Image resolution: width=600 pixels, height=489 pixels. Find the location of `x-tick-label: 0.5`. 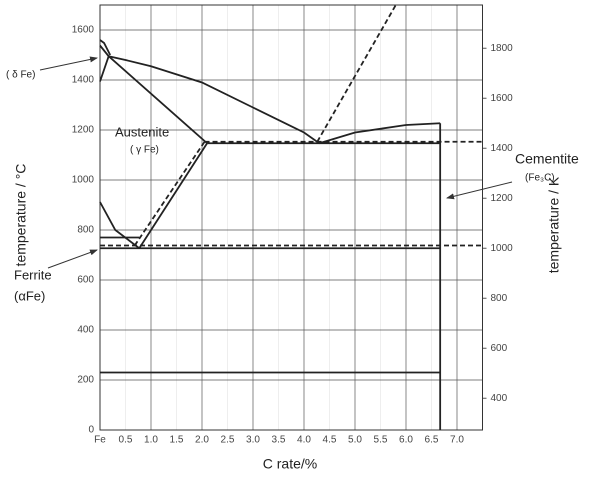

x-tick-label: 0.5 is located at coordinates (126, 440).